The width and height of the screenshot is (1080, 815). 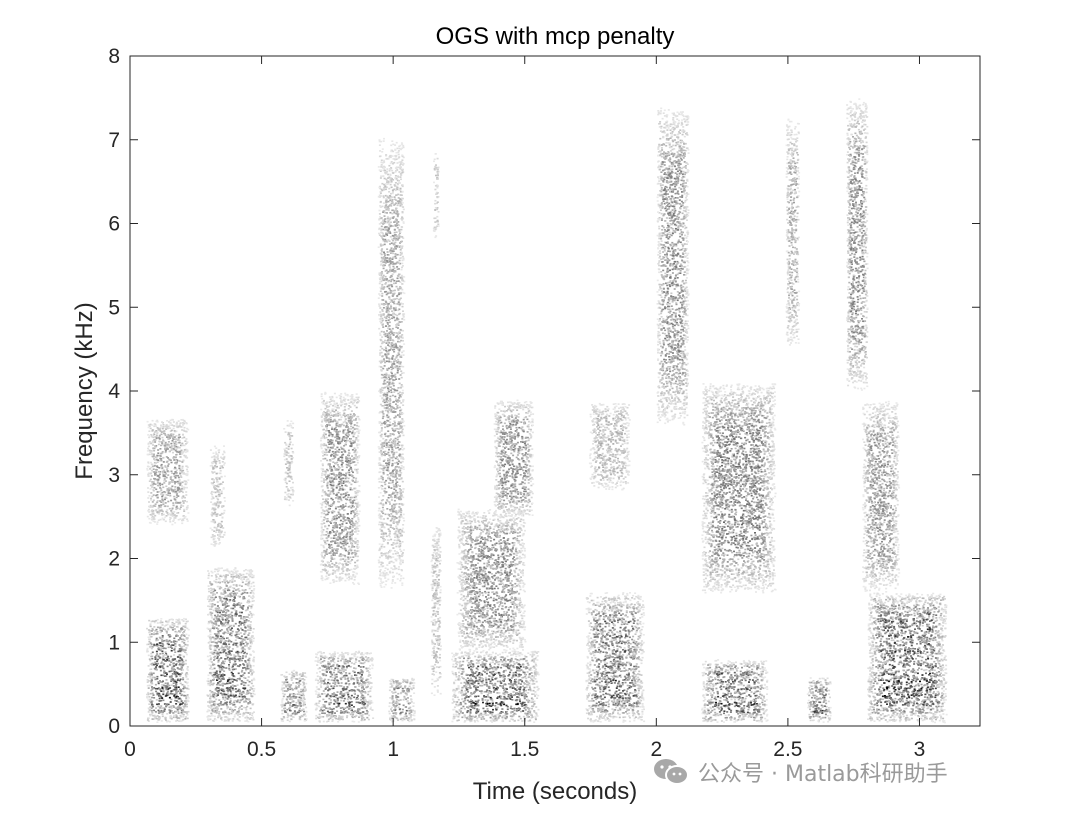 I want to click on x-tick-label: 1, so click(x=393, y=749).